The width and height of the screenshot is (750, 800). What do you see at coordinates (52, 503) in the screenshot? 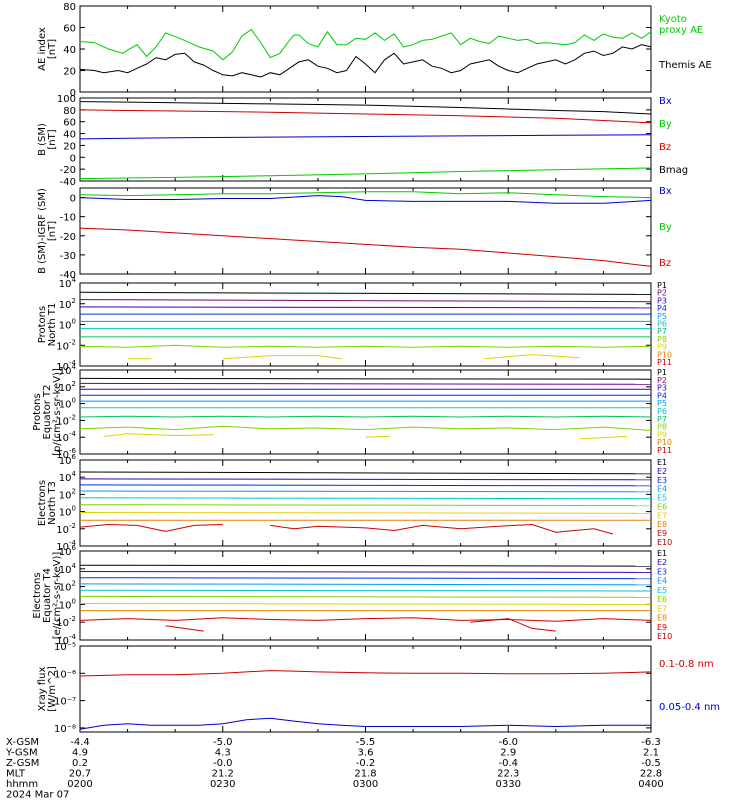
I see `y-axis-label: North T3` at bounding box center [52, 503].